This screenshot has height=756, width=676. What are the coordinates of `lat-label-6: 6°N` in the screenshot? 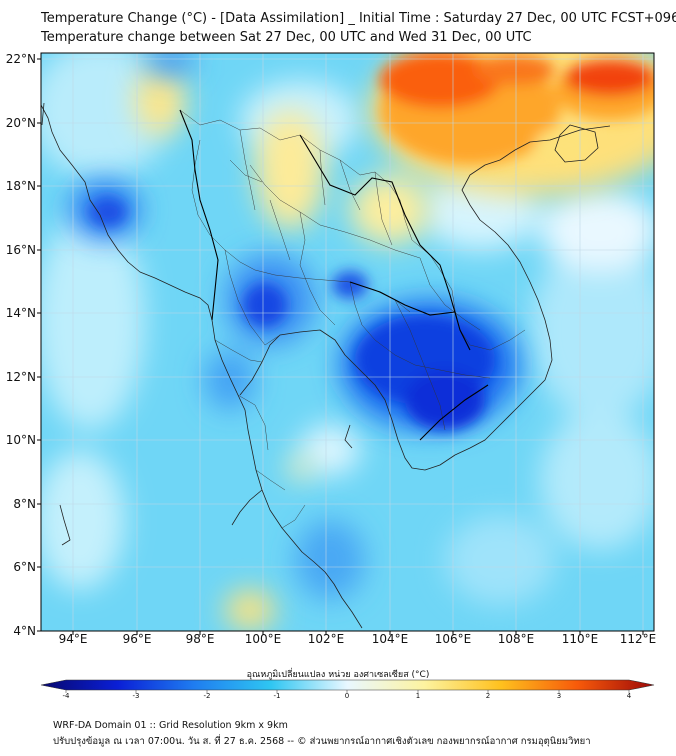 It's located at (24, 567).